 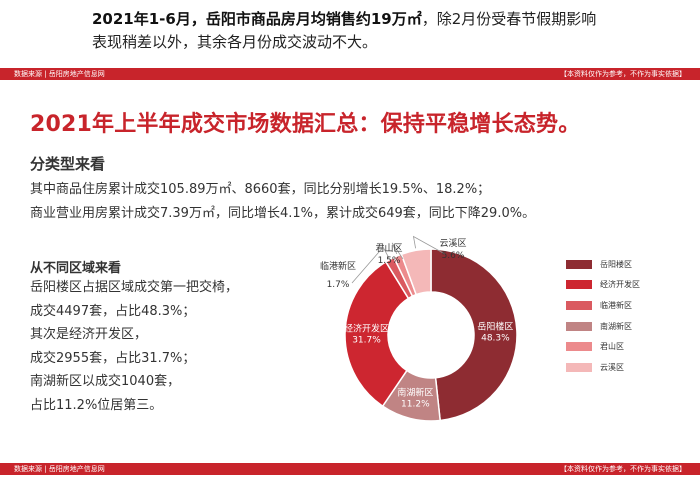 I want to click on chart-legend: 岳阳楼区经济开发区临港新区南湖新区君山区云溪区, so click(x=603, y=316).